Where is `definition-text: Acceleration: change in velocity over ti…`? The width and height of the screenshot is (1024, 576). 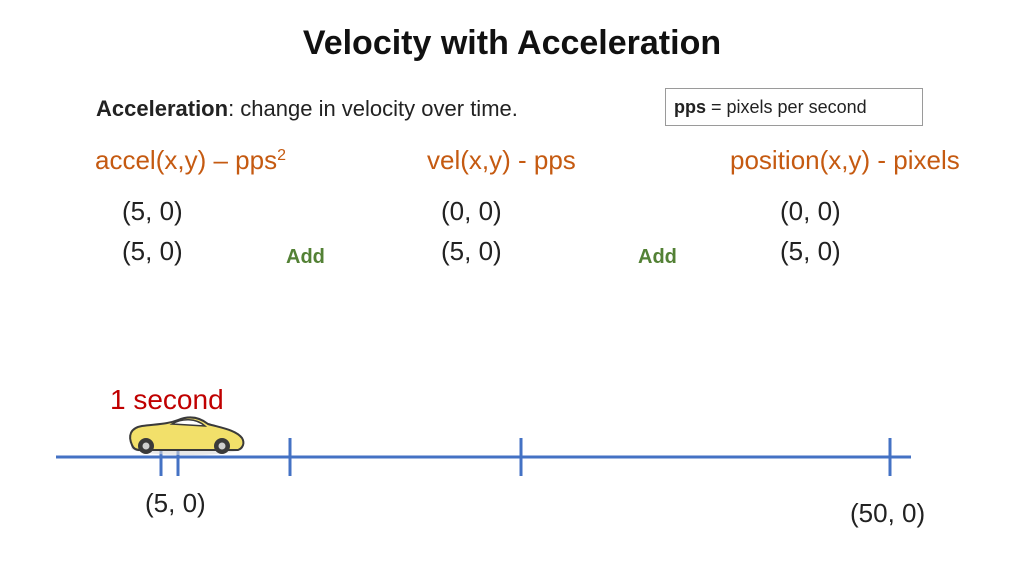 definition-text: Acceleration: change in velocity over ti… is located at coordinates (307, 109).